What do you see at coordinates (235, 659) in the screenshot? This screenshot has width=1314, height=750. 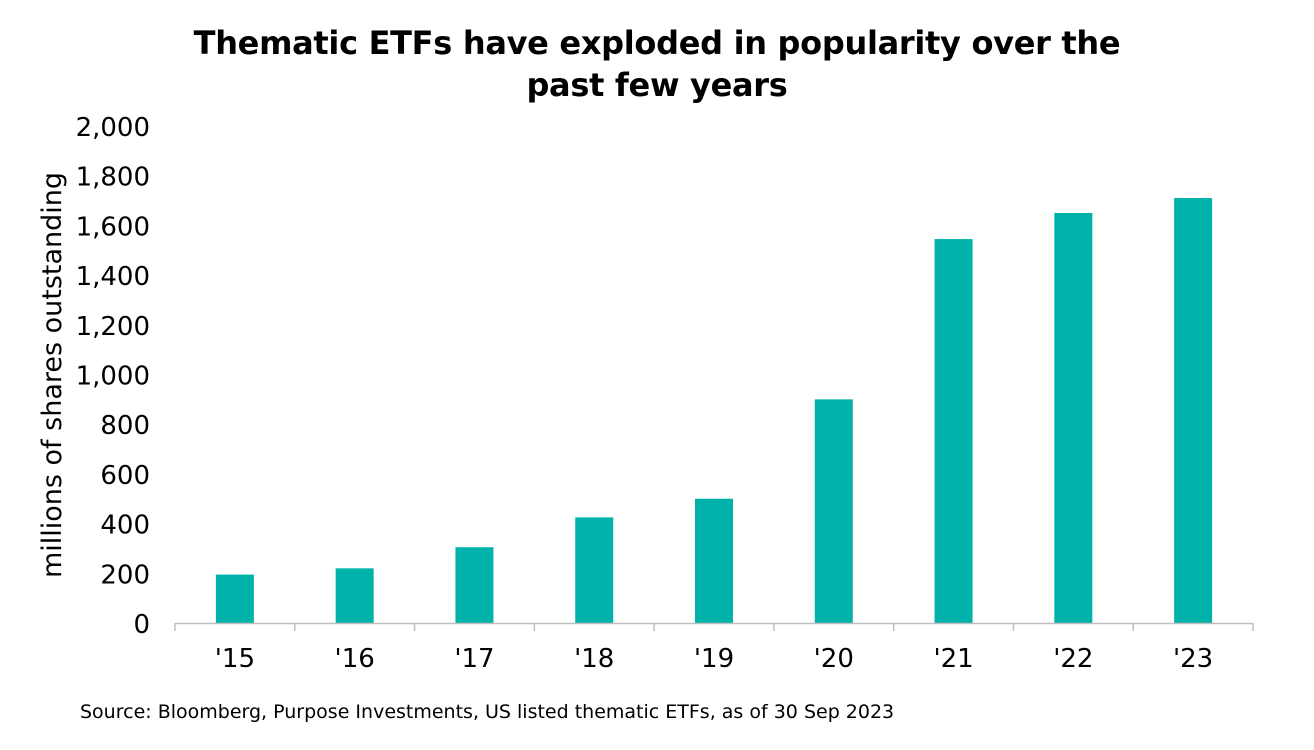 I see `x-tick-label: '15` at bounding box center [235, 659].